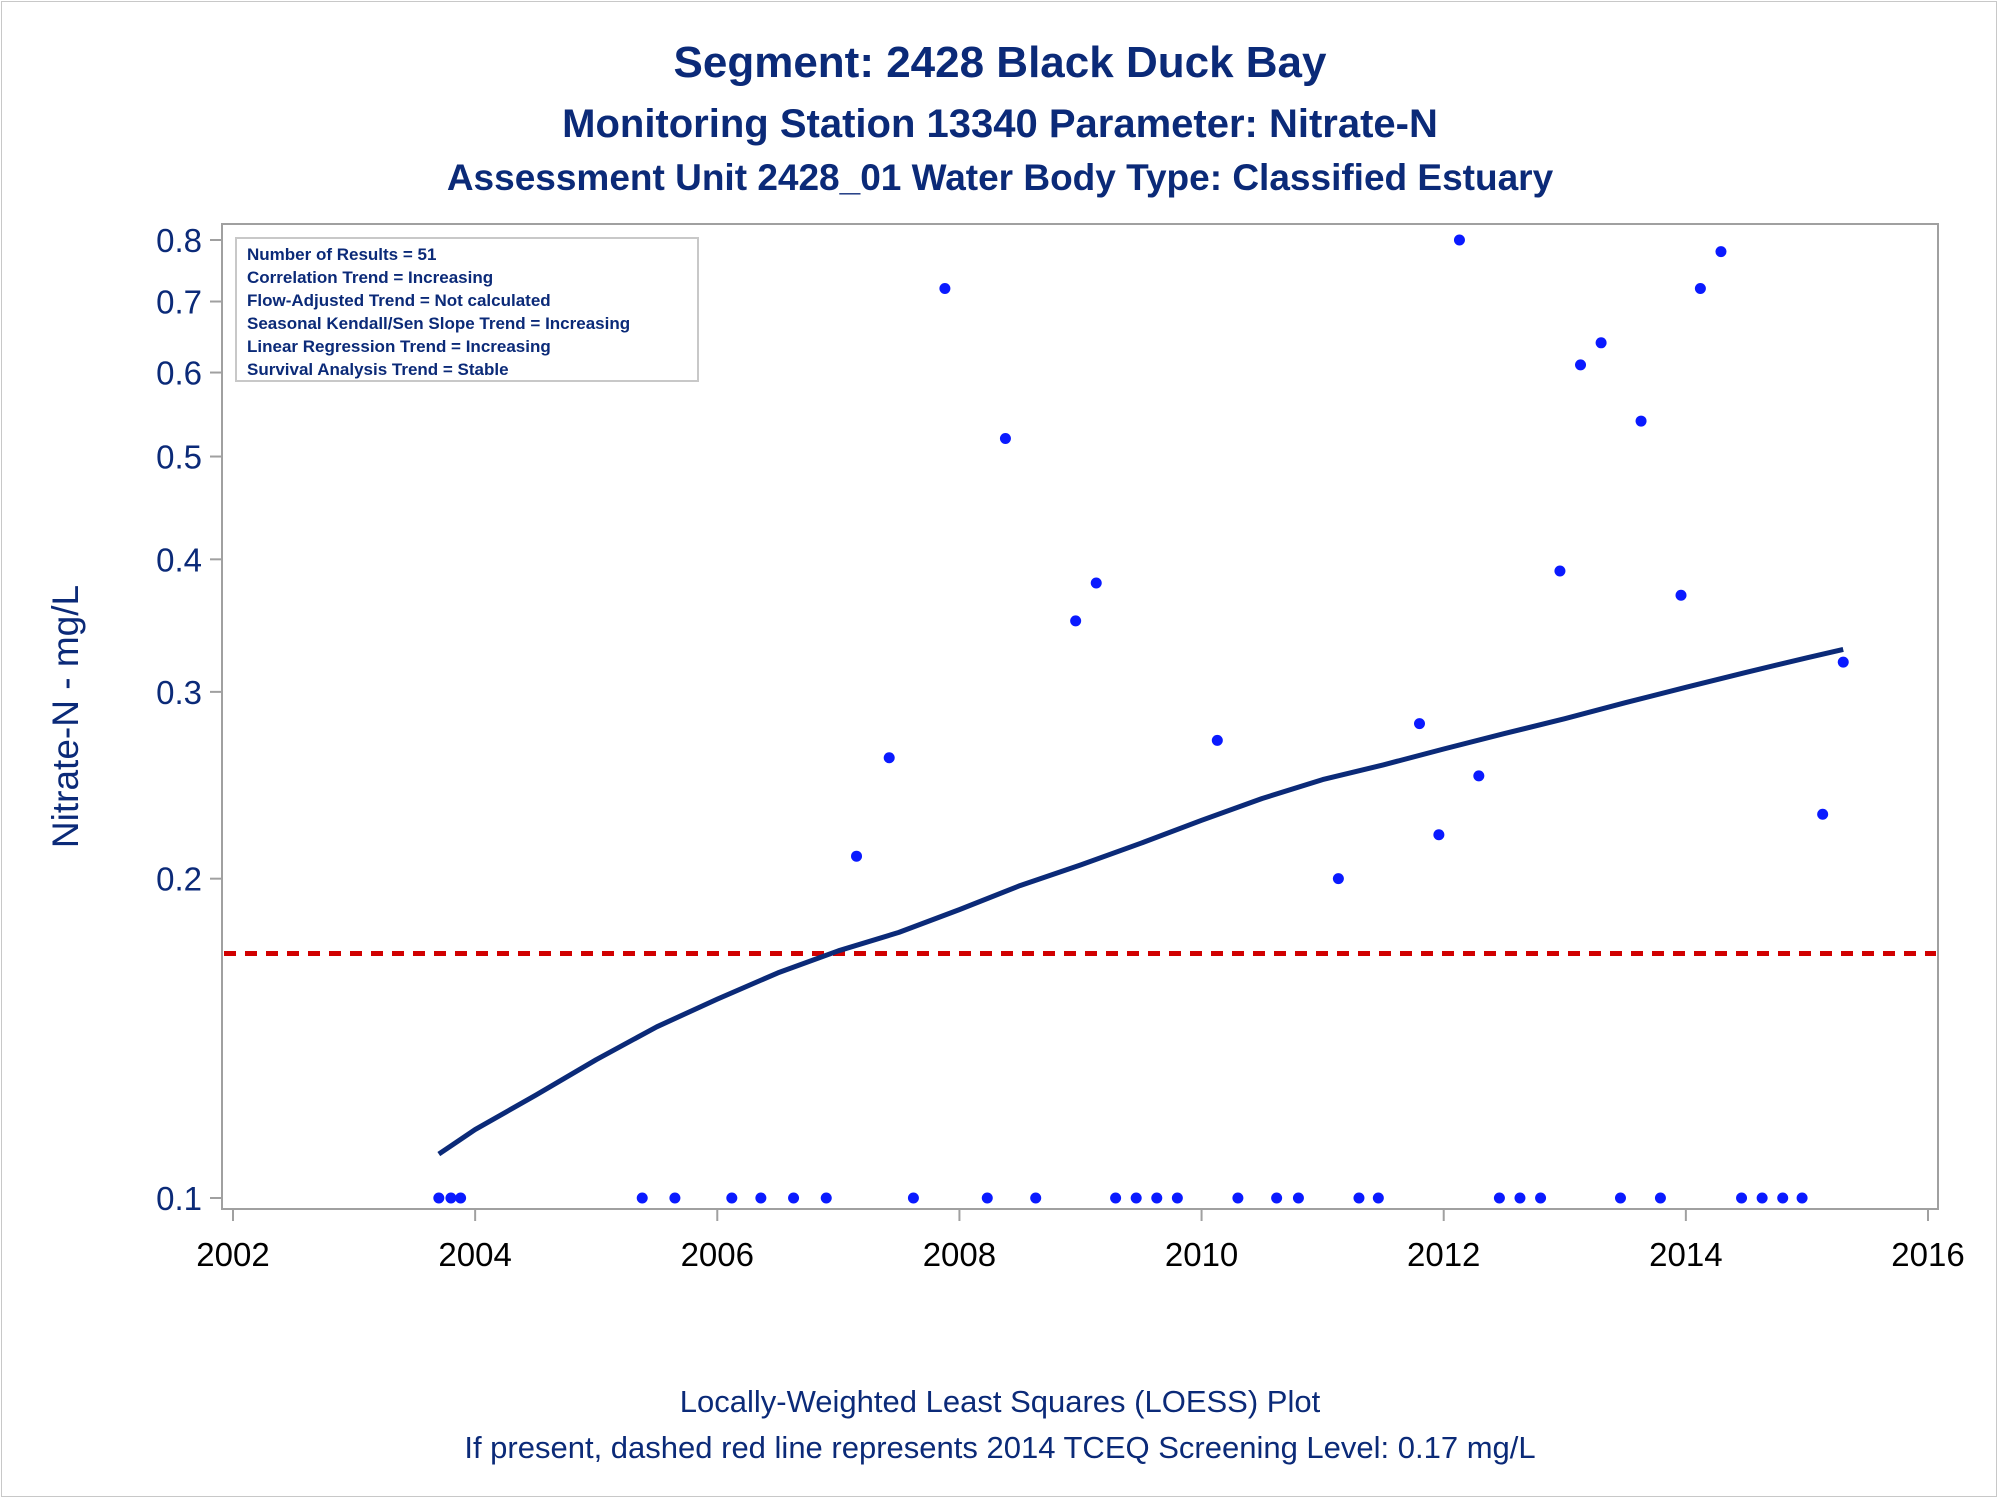  I want to click on y-tick-label: 0.1, so click(179, 1198).